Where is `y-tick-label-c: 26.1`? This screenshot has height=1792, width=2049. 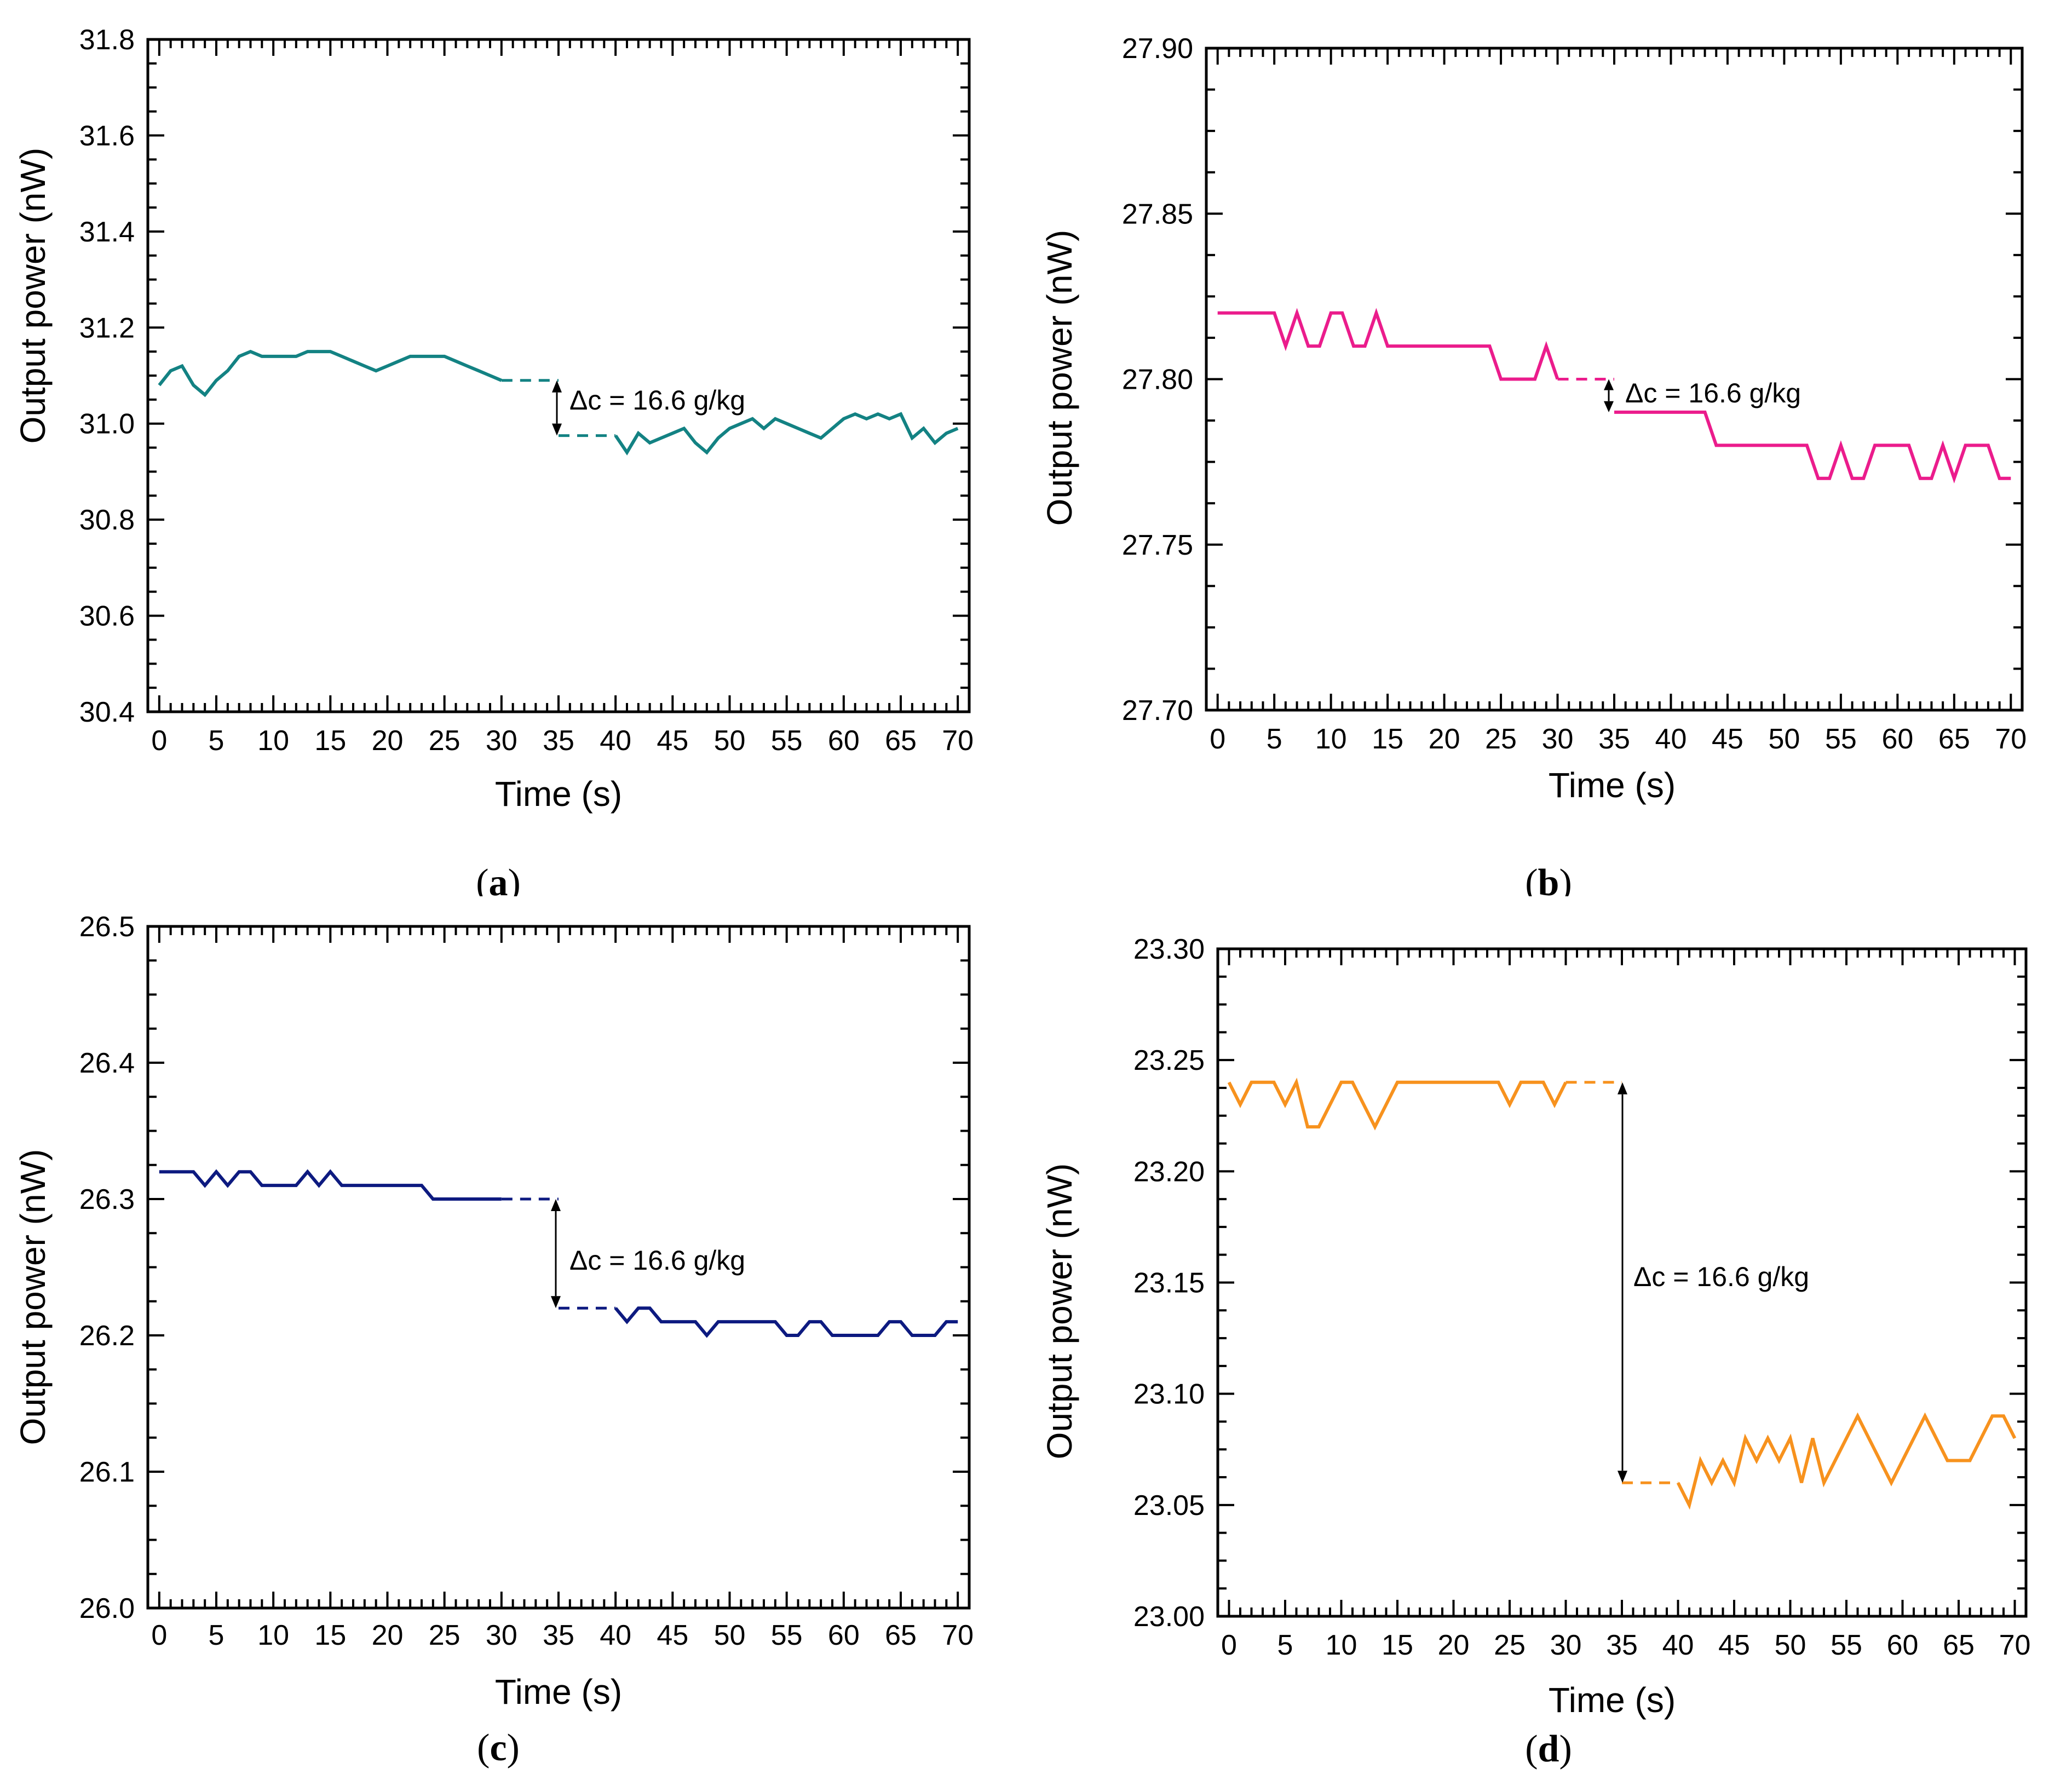
y-tick-label-c: 26.1 is located at coordinates (107, 1472).